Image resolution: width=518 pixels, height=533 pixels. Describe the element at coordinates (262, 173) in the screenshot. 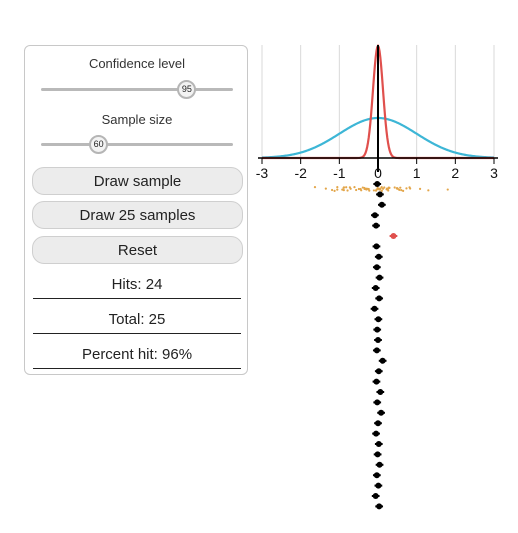

I see `x-tick-label: -3` at that location.